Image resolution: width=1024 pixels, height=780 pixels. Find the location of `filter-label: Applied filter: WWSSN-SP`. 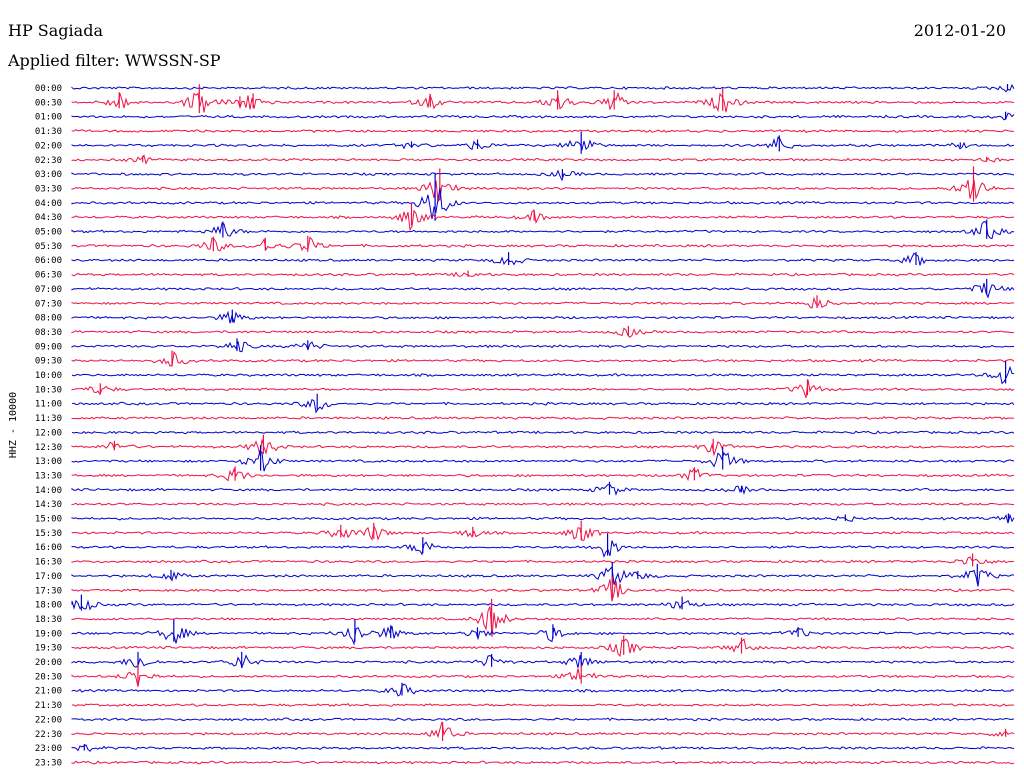

filter-label: Applied filter: WWSSN-SP is located at coordinates (114, 60).